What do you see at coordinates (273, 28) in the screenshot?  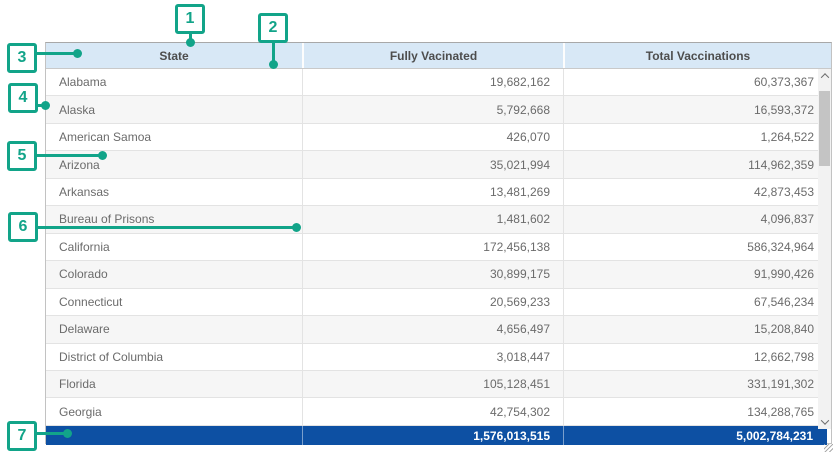 I see `callout-2: 2` at bounding box center [273, 28].